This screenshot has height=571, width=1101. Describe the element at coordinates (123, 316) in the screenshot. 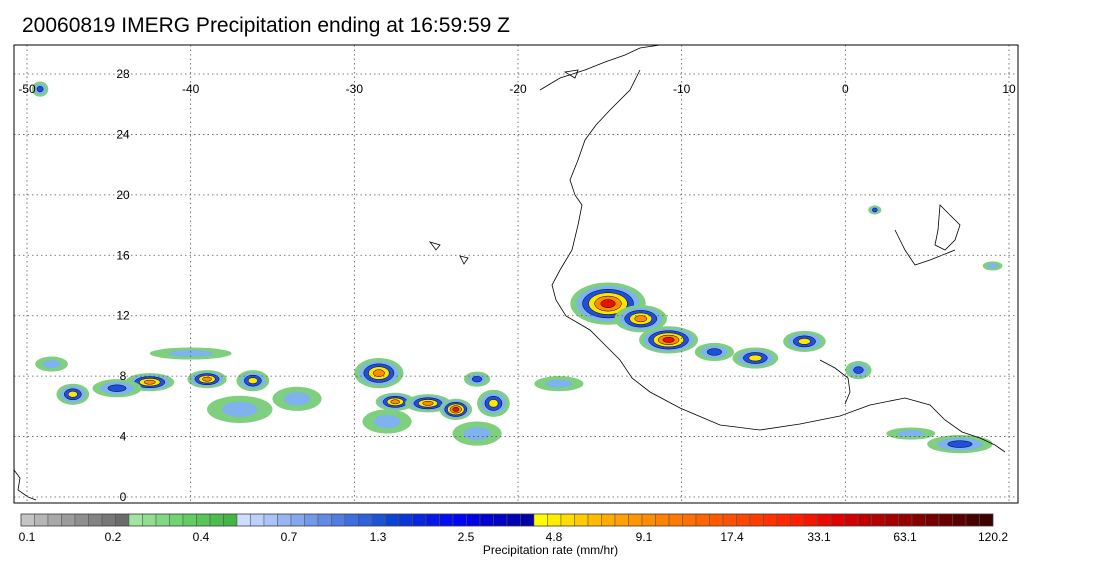

I see `lat-label-3: 12` at that location.